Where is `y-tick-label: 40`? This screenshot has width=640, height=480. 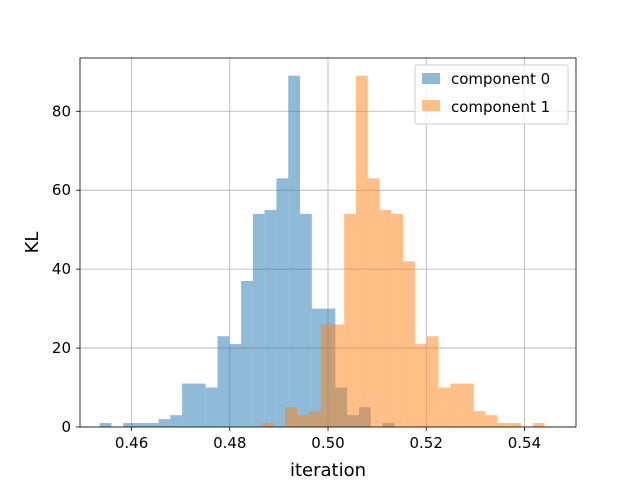 y-tick-label: 40 is located at coordinates (61, 269).